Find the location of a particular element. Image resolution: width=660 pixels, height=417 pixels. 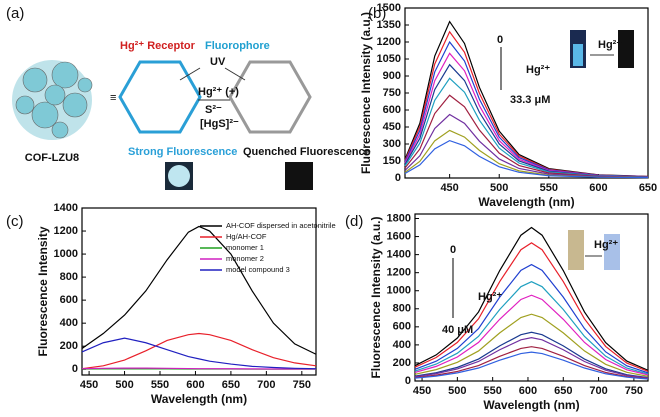

y-tick-label: 1050 is located at coordinates (389, 59).